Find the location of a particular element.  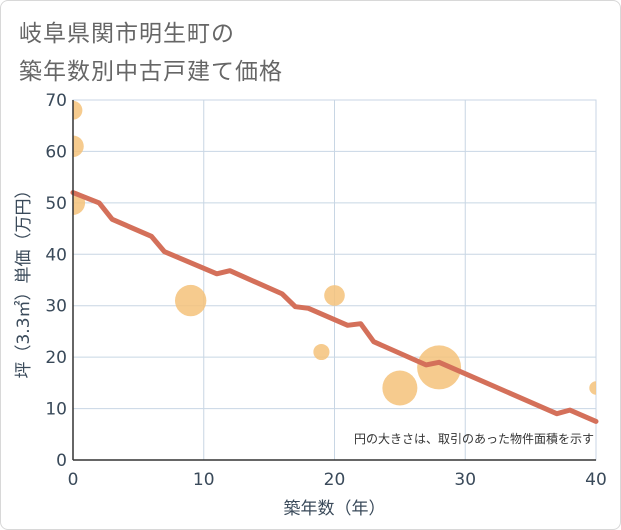

y-tick-label: 50 is located at coordinates (56, 204).